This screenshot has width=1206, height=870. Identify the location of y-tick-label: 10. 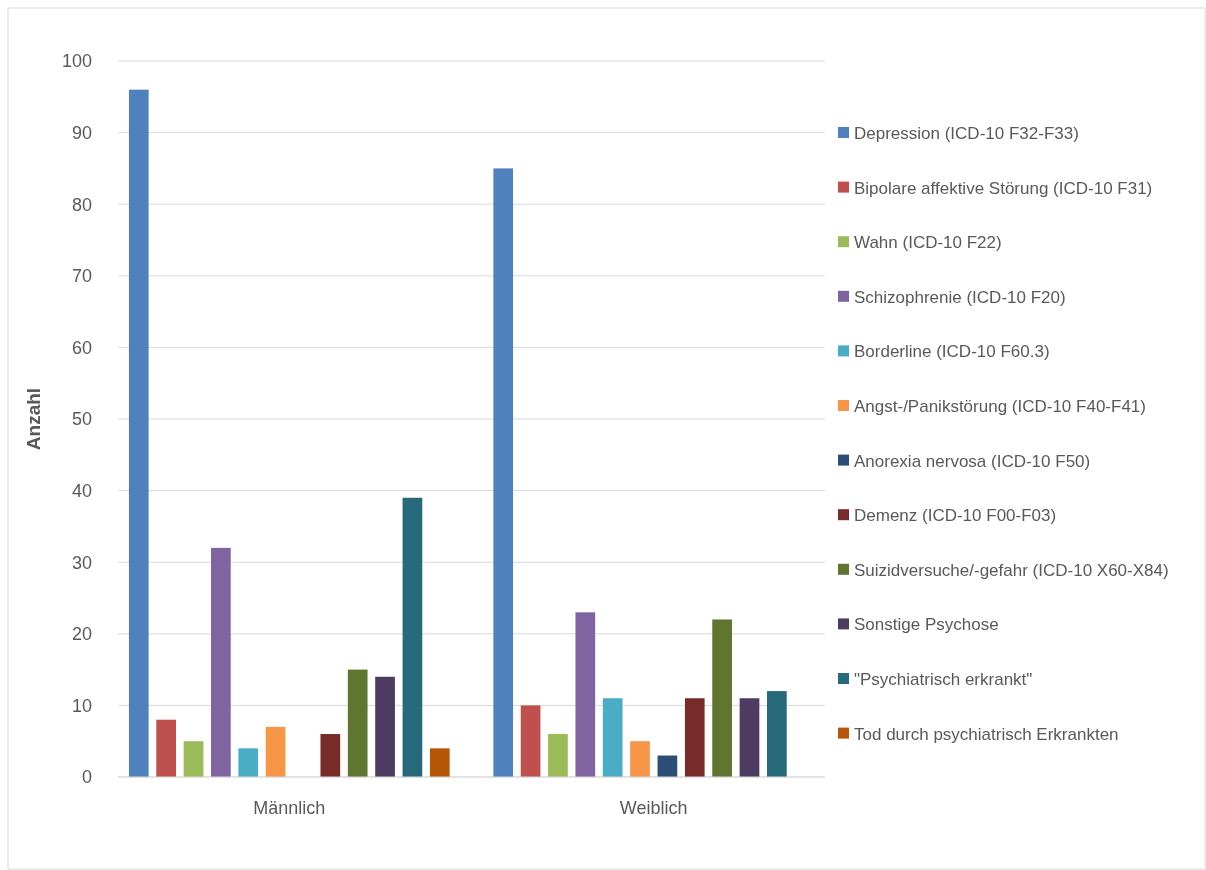
(81, 705).